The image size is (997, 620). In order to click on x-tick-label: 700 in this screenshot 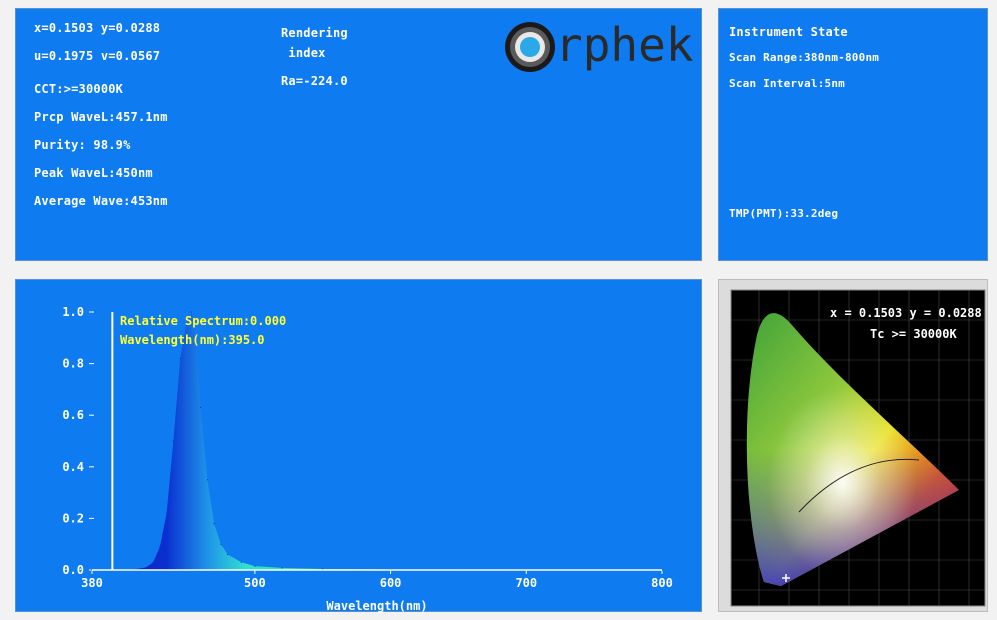, I will do `click(526, 583)`.